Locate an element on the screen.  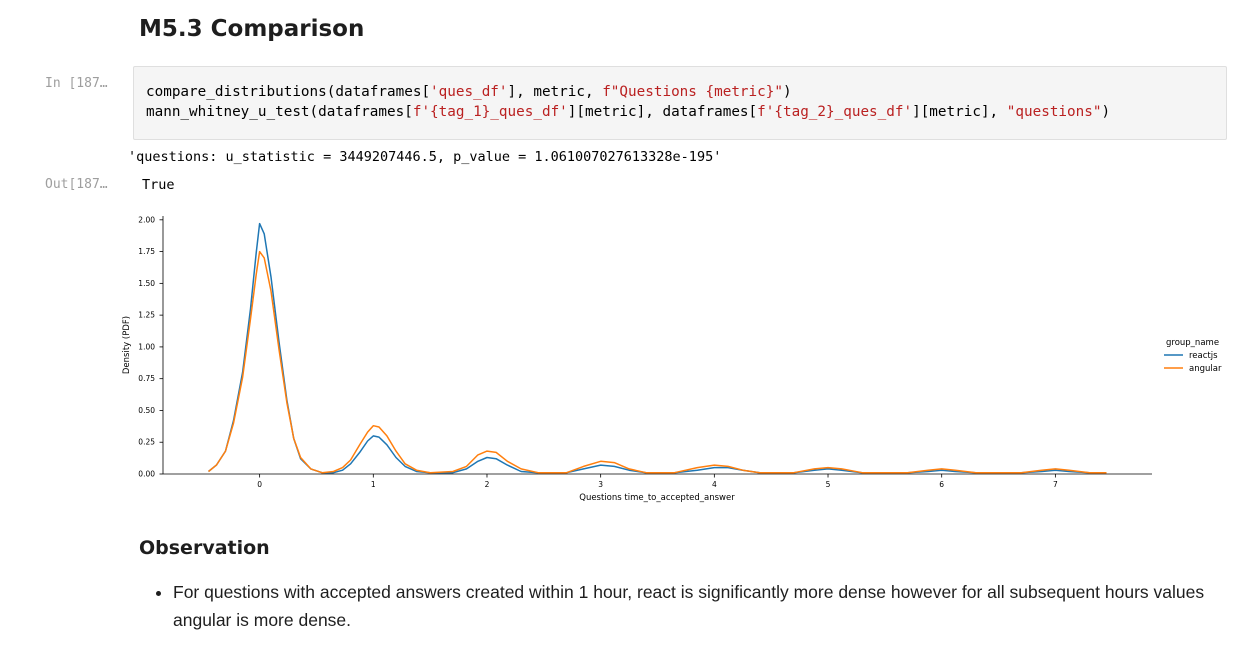
x-tick-label: 7 is located at coordinates (1055, 484).